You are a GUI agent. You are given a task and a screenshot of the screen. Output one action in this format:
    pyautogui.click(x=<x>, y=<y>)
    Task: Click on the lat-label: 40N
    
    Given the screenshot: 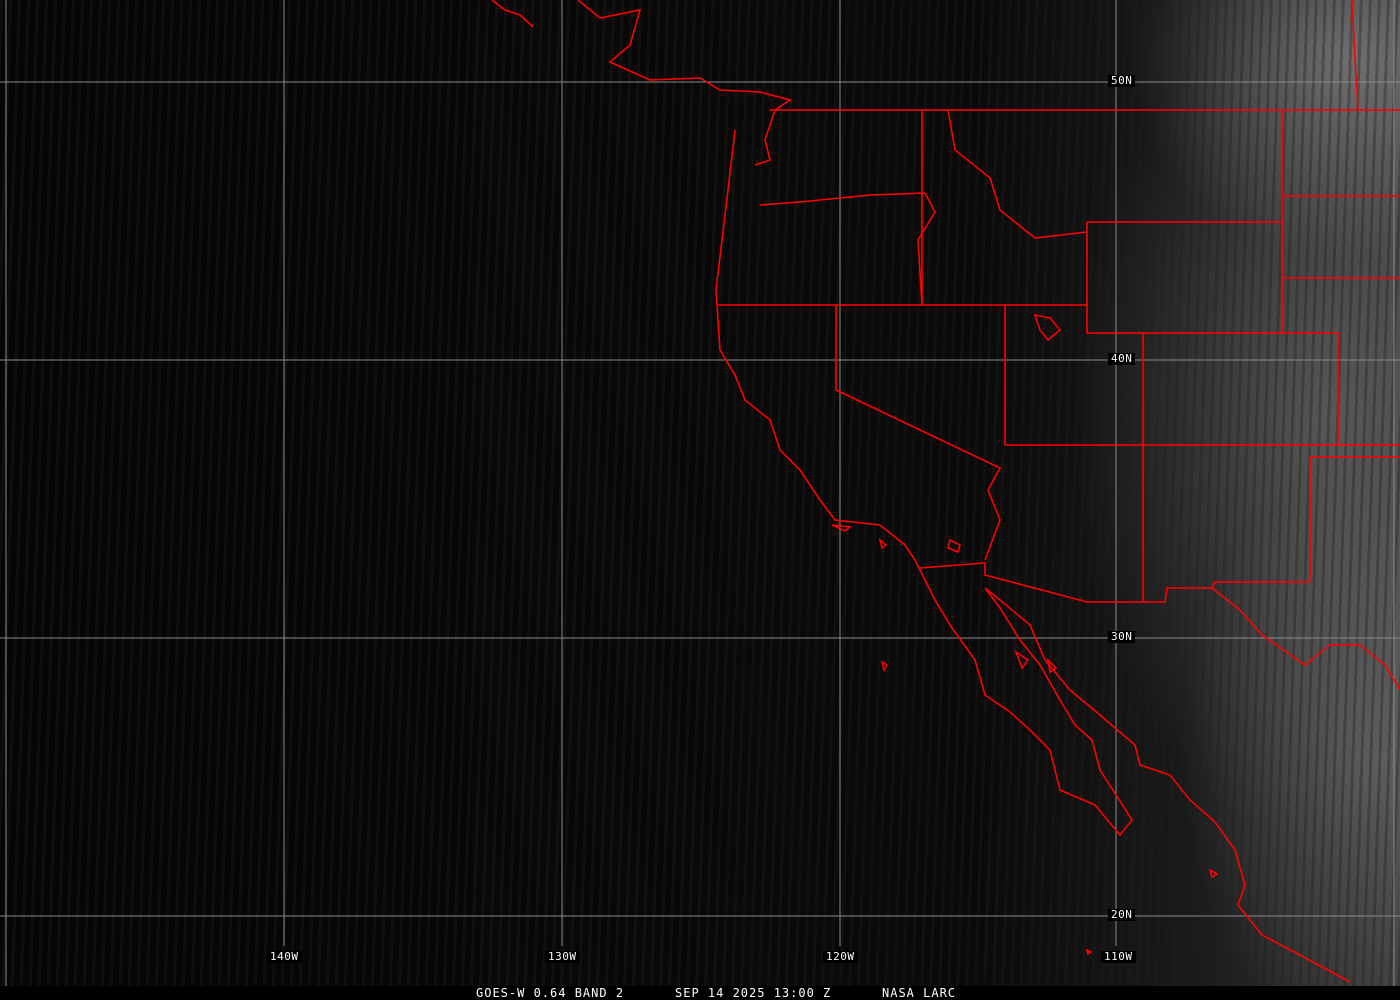 What is the action you would take?
    pyautogui.click(x=1122, y=359)
    